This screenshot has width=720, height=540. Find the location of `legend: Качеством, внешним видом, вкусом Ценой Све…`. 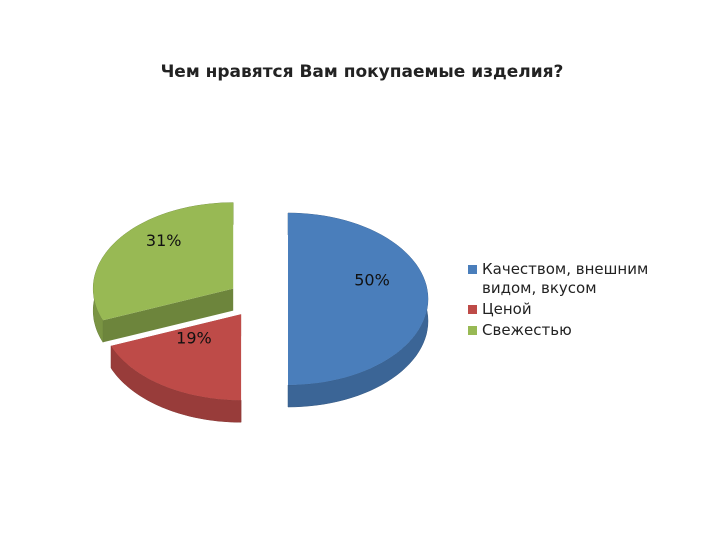

legend: Качеством, внешним видом, вкусом Ценой Све… is located at coordinates (575, 301).